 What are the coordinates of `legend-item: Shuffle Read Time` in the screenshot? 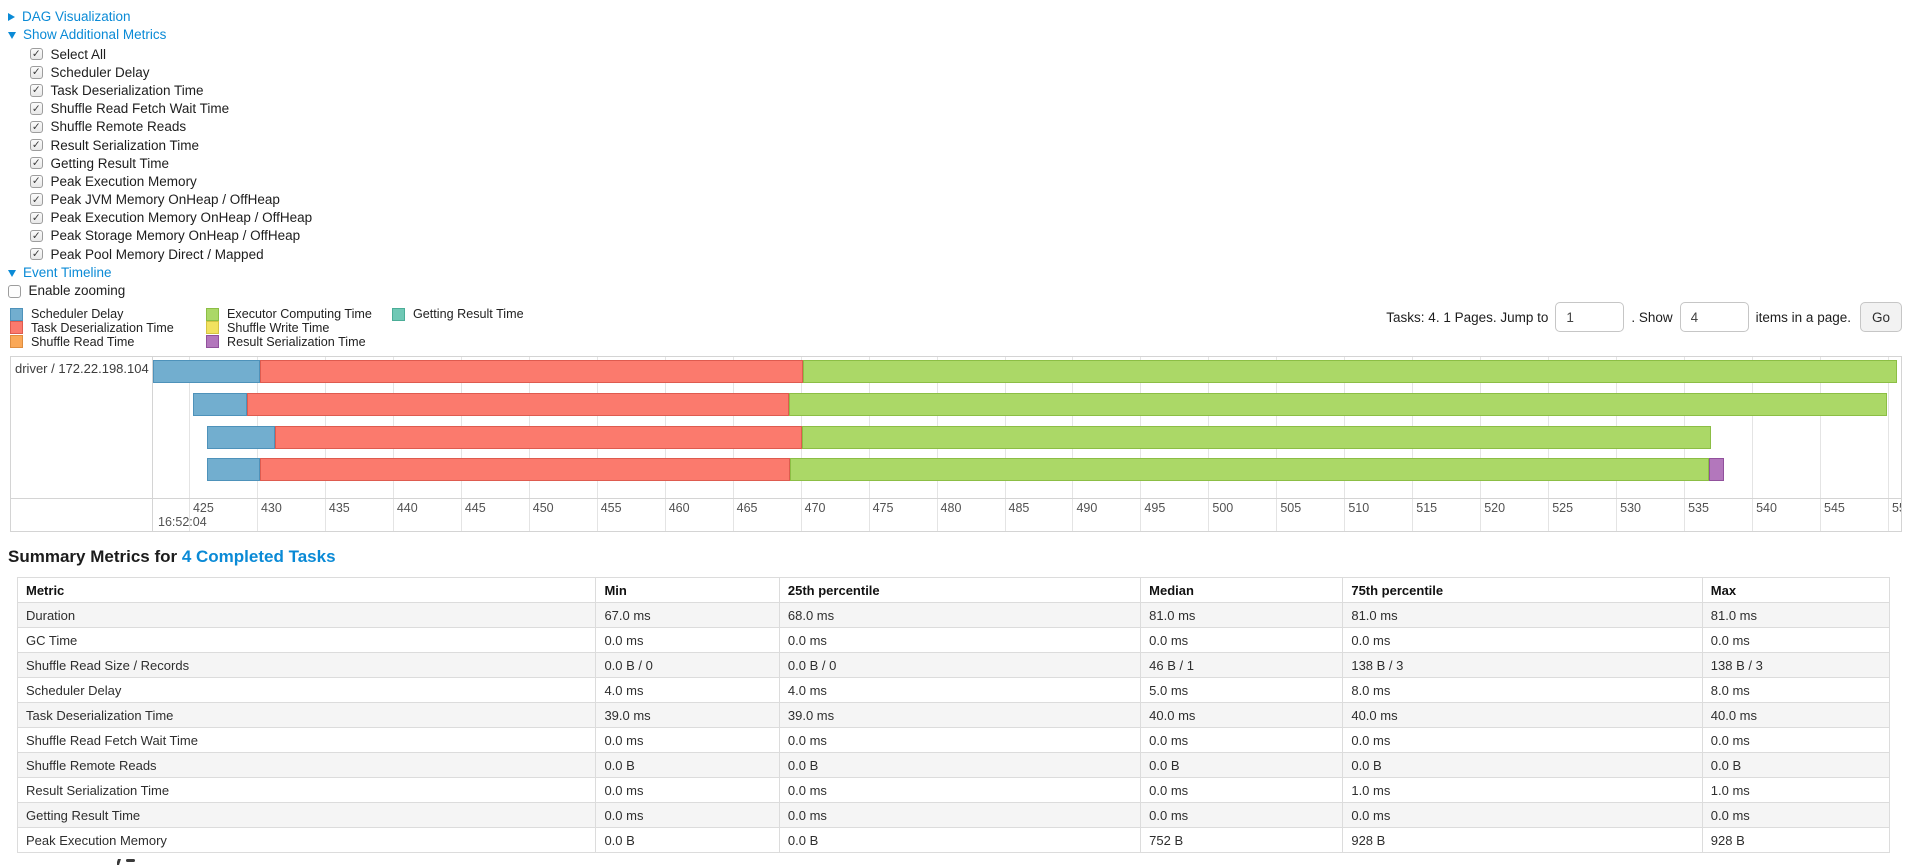 It's located at (108, 342).